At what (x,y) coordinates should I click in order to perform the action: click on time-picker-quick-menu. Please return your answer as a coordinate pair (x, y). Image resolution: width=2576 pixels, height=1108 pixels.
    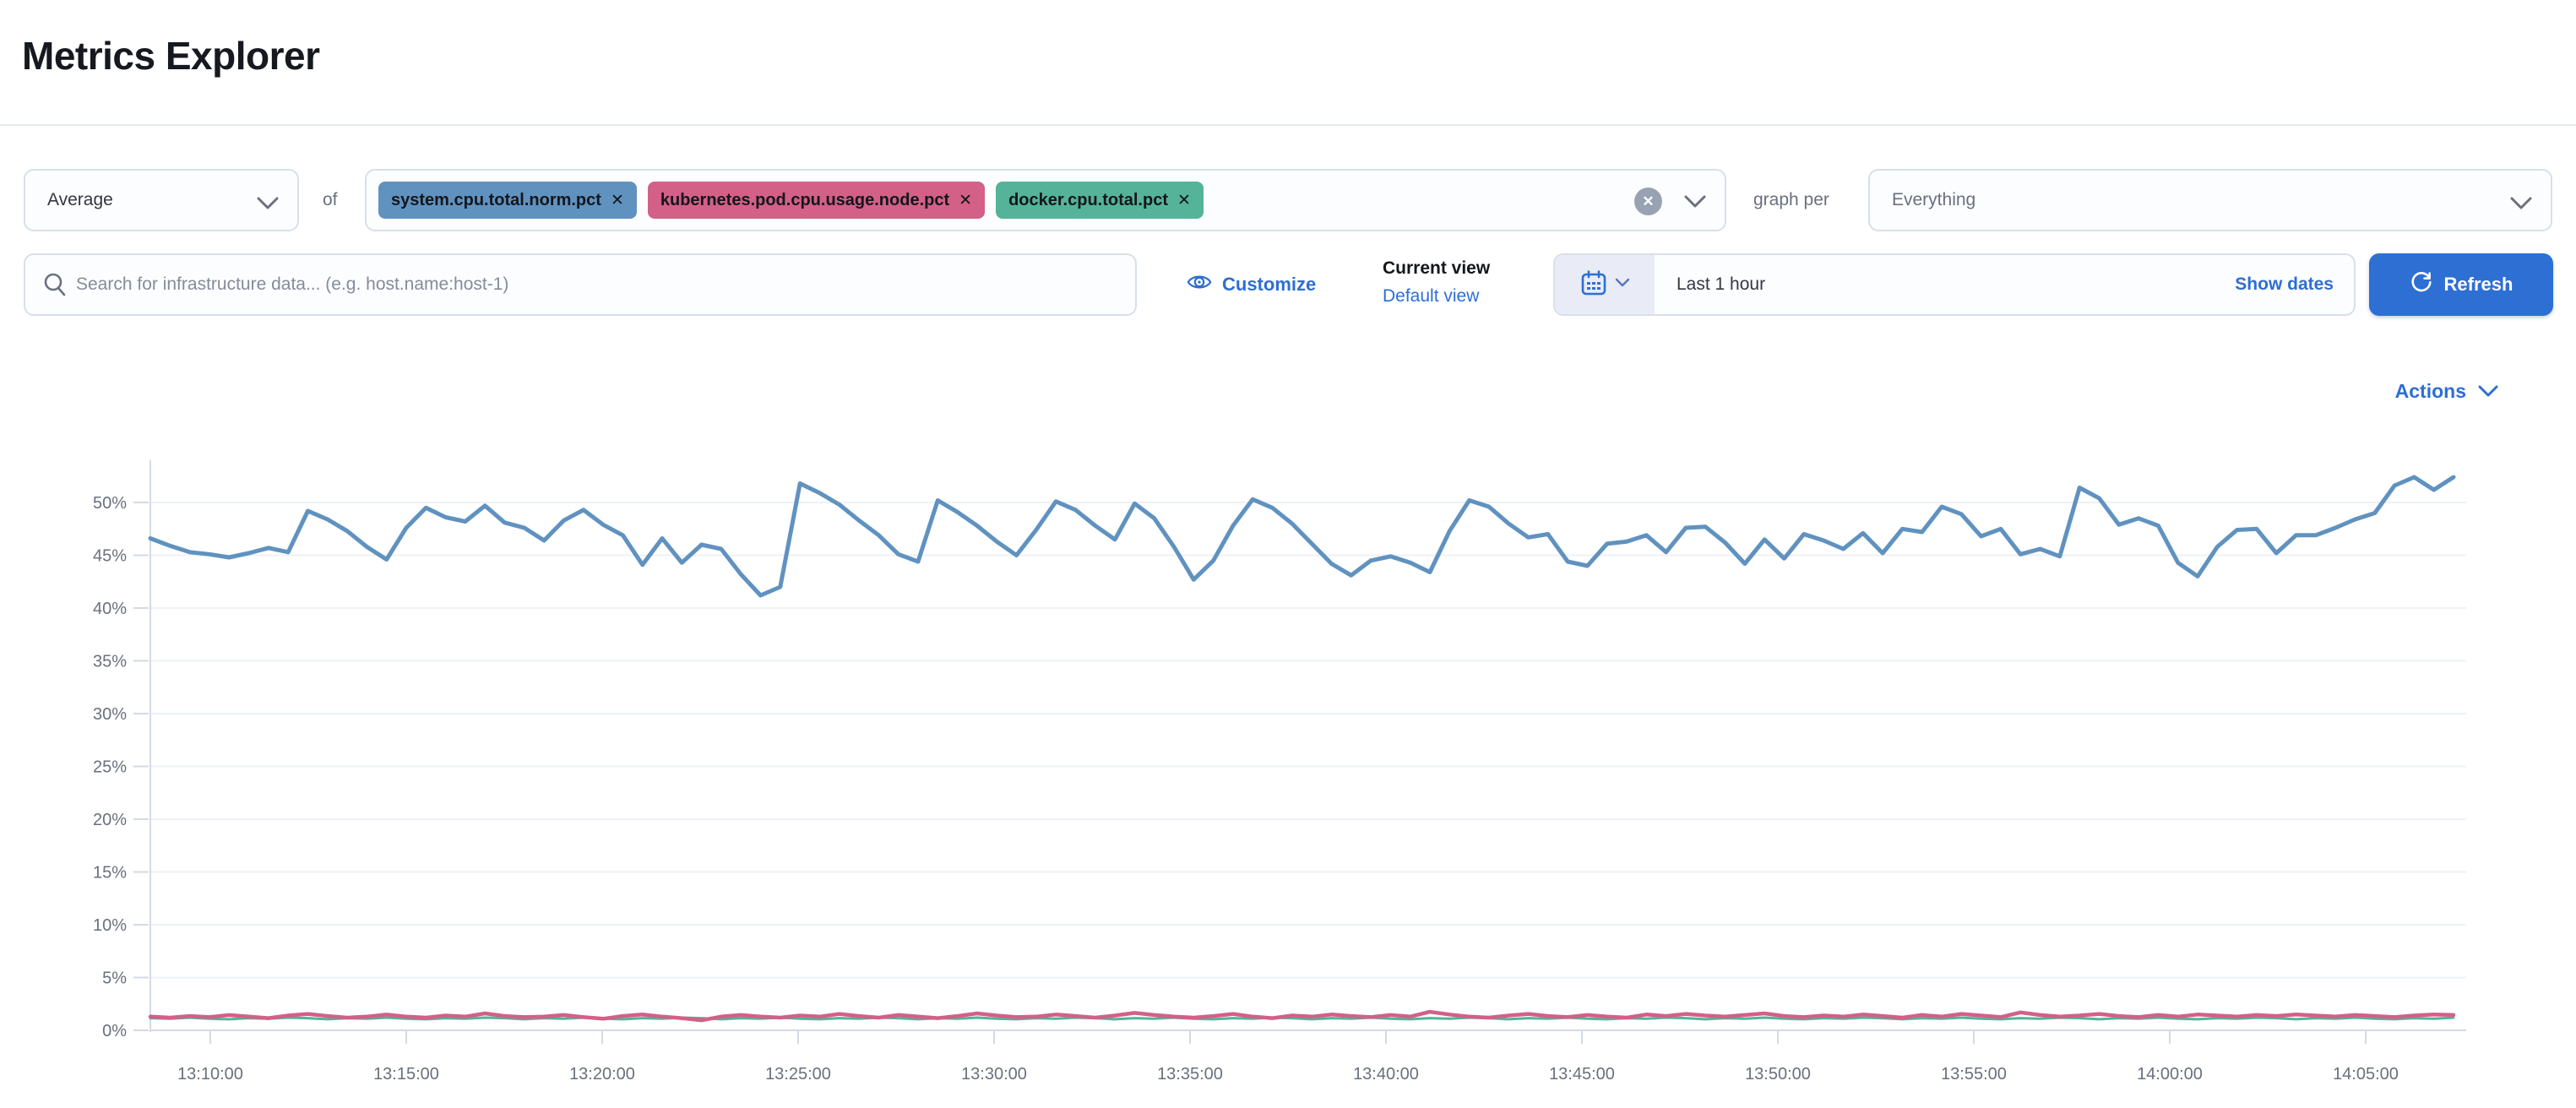
    Looking at the image, I should click on (1605, 284).